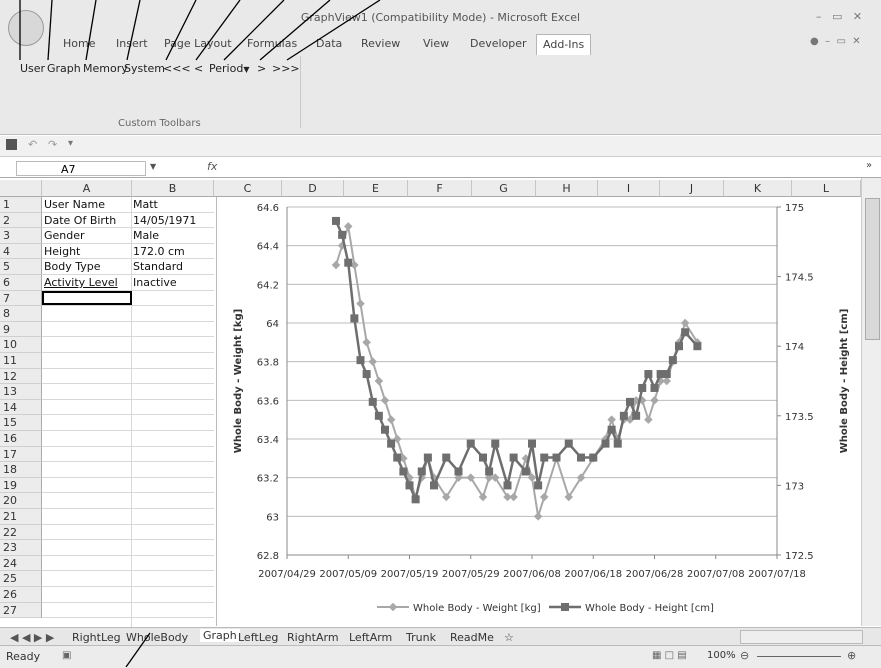 The image size is (881, 668). What do you see at coordinates (313, 188) in the screenshot?
I see `column-header-d: D` at bounding box center [313, 188].